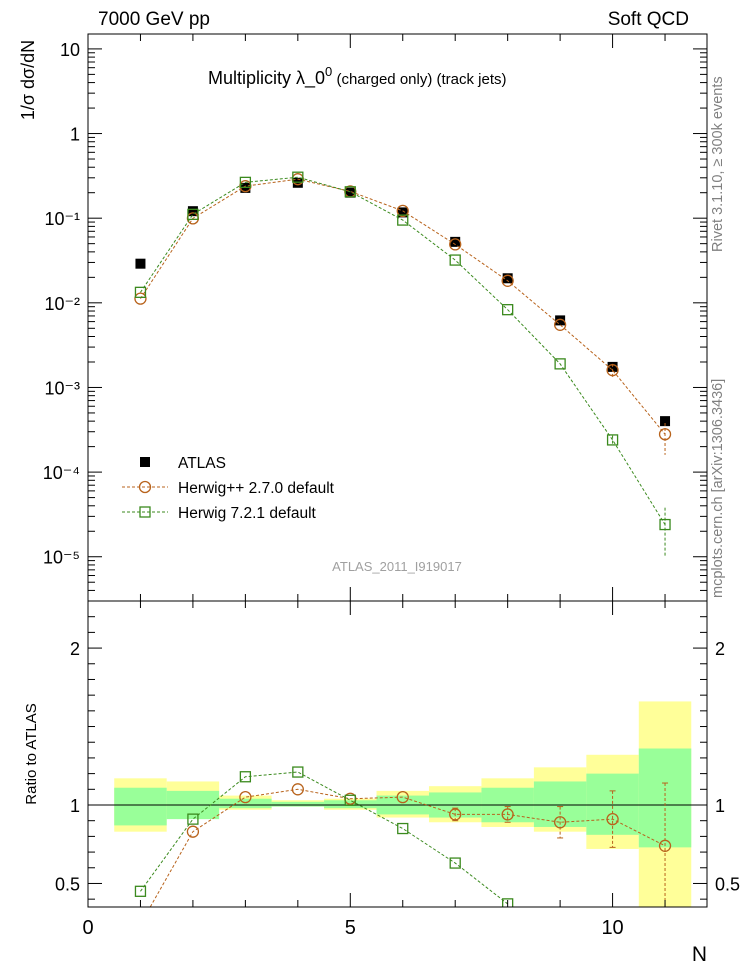 The width and height of the screenshot is (746, 972). I want to click on legend-label: ATLAS, so click(202, 463).